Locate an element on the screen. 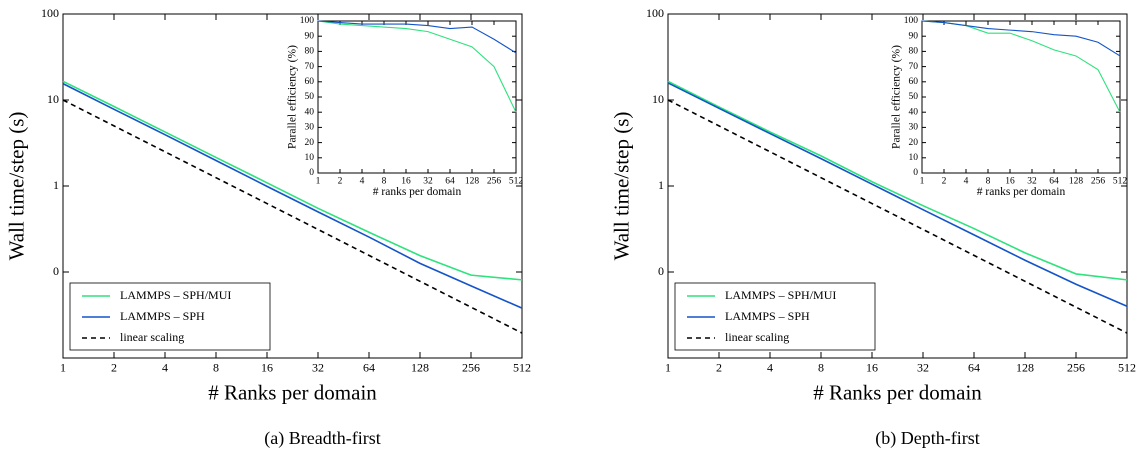 Image resolution: width=1142 pixels, height=458 pixels. caption: (a) Breadth-first is located at coordinates (322, 438).